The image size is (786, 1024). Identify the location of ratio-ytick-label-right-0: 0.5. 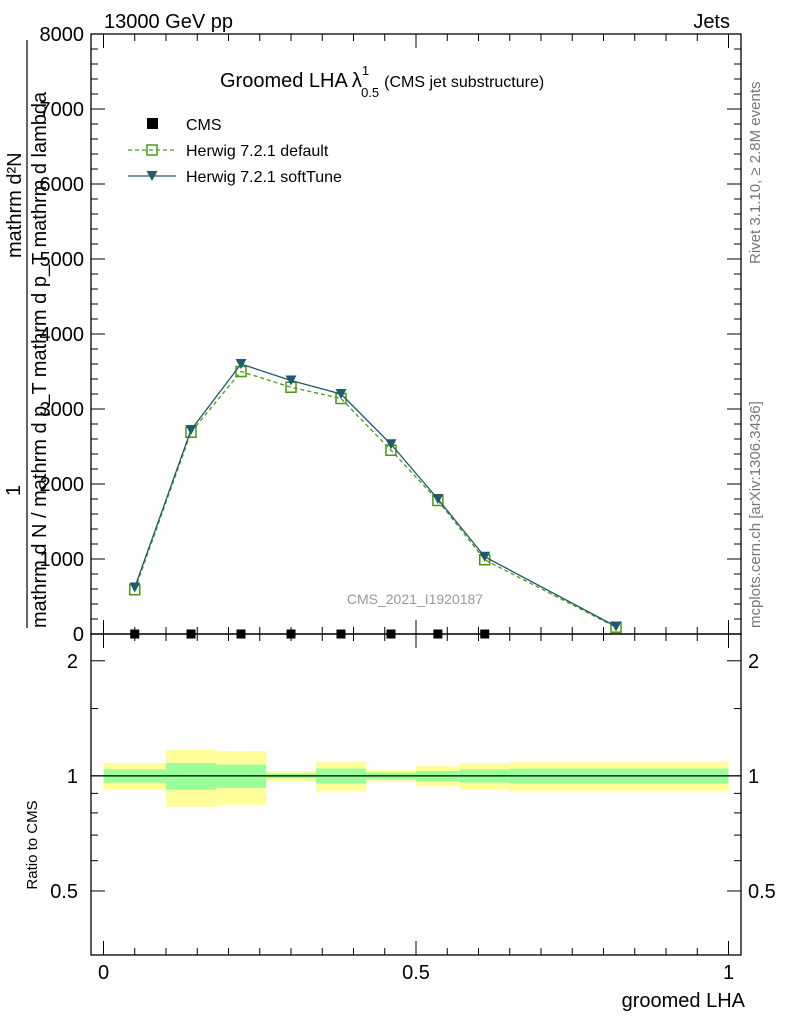
(762, 892).